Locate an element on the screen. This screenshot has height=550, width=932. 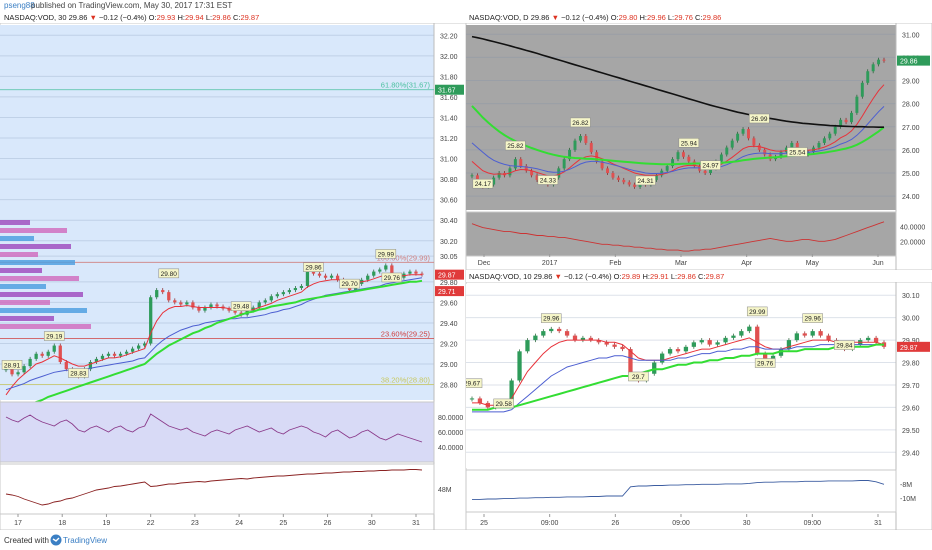
x-tick-label: Jun is located at coordinates (877, 263).